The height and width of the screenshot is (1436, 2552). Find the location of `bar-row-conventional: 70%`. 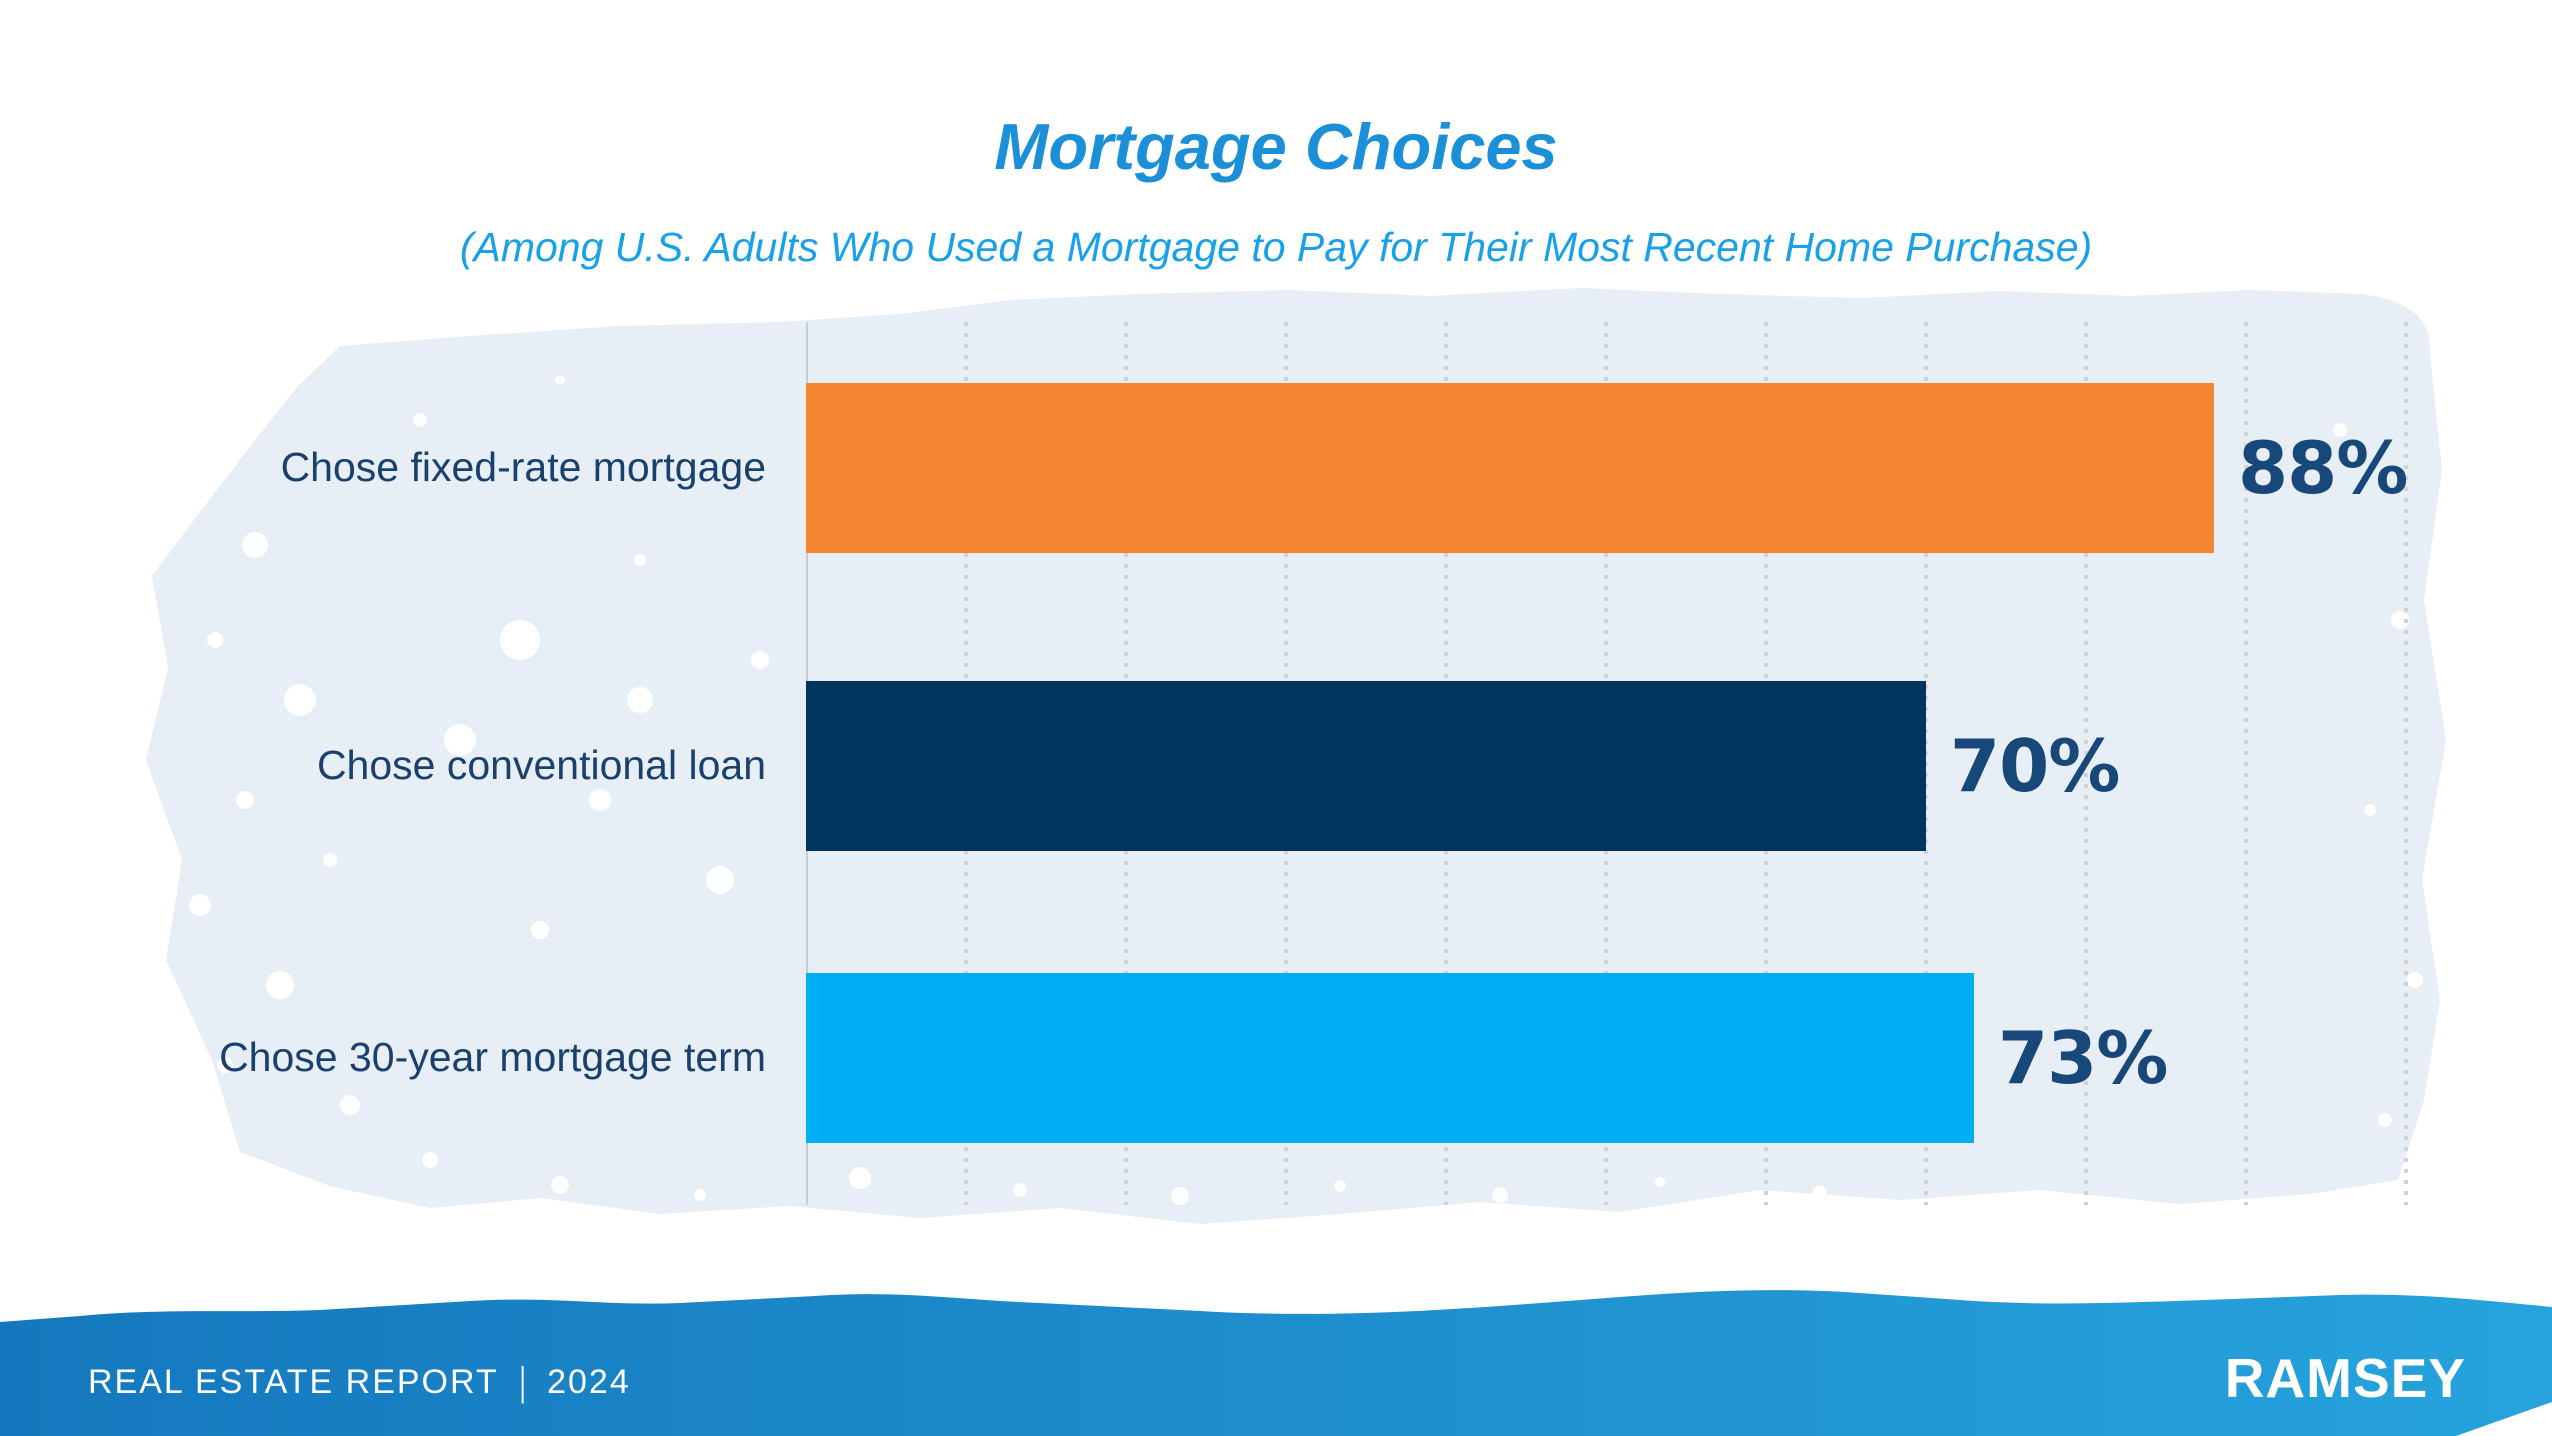

bar-row-conventional: 70% is located at coordinates (1606, 766).